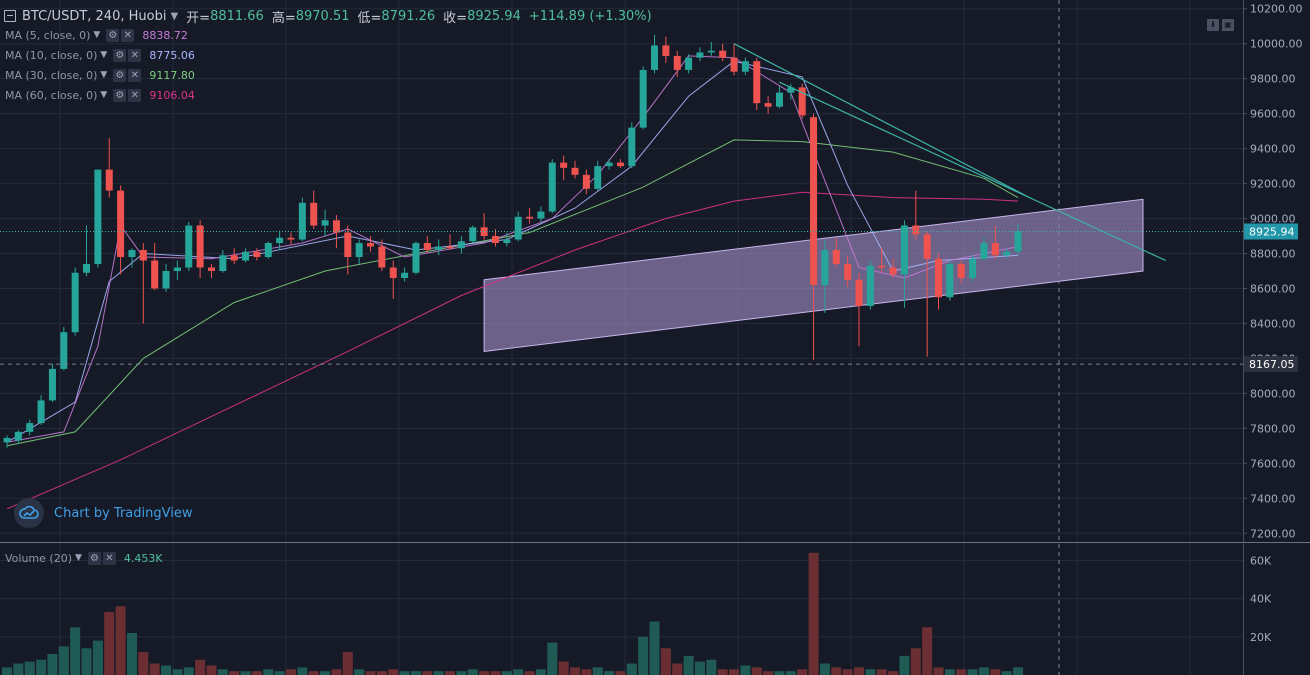 The width and height of the screenshot is (1310, 675). I want to click on price-tick-label: 8800.00, so click(1273, 254).